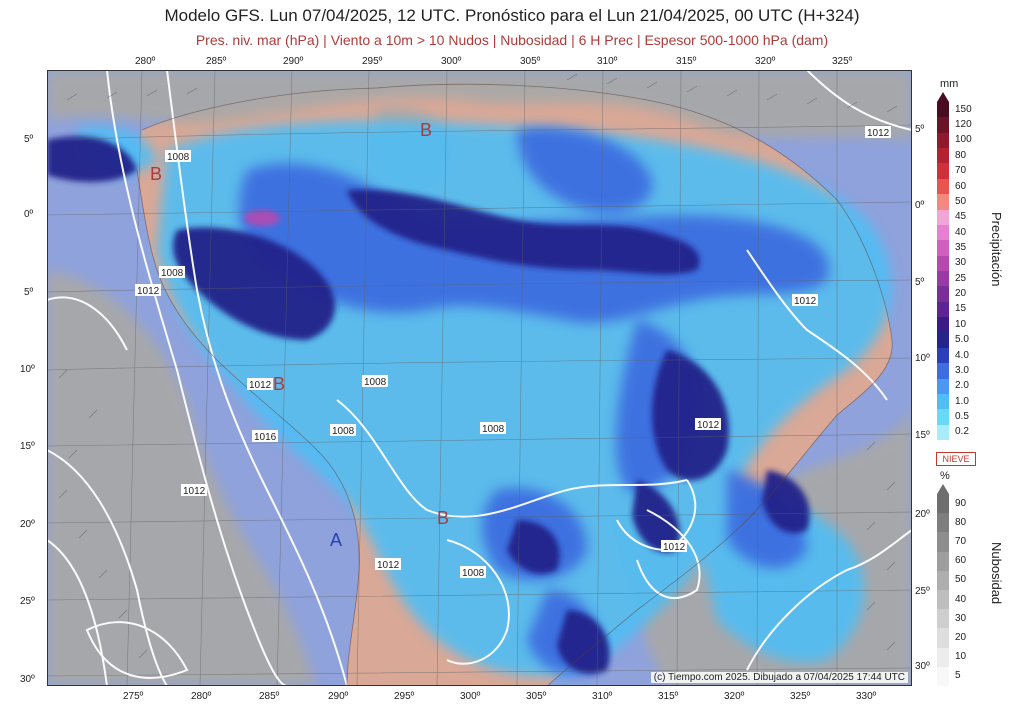 The image size is (1024, 720). Describe the element at coordinates (961, 155) in the screenshot. I see `precip-legend-tick-label: 80` at that location.